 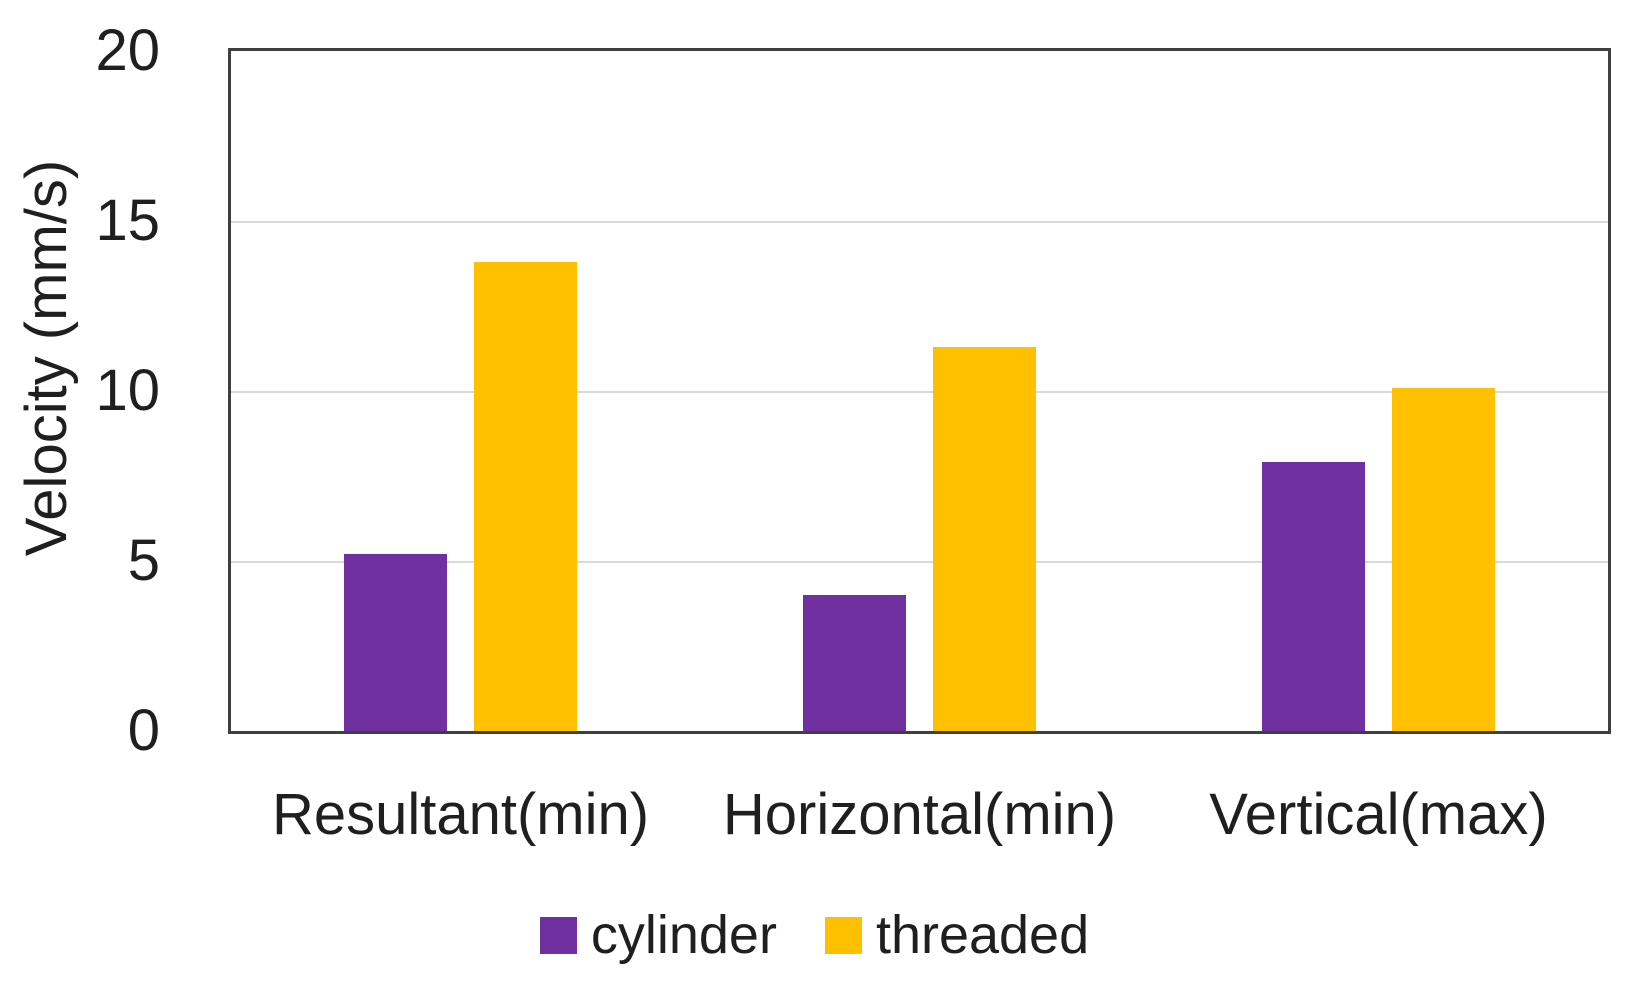 I want to click on y-tick-label: 10, so click(x=127, y=390).